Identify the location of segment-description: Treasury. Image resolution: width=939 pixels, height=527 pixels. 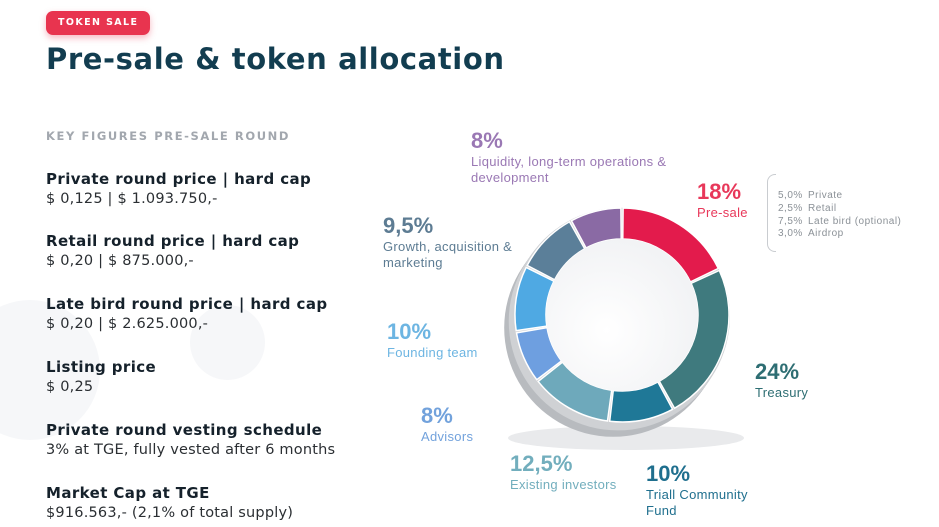
(782, 392).